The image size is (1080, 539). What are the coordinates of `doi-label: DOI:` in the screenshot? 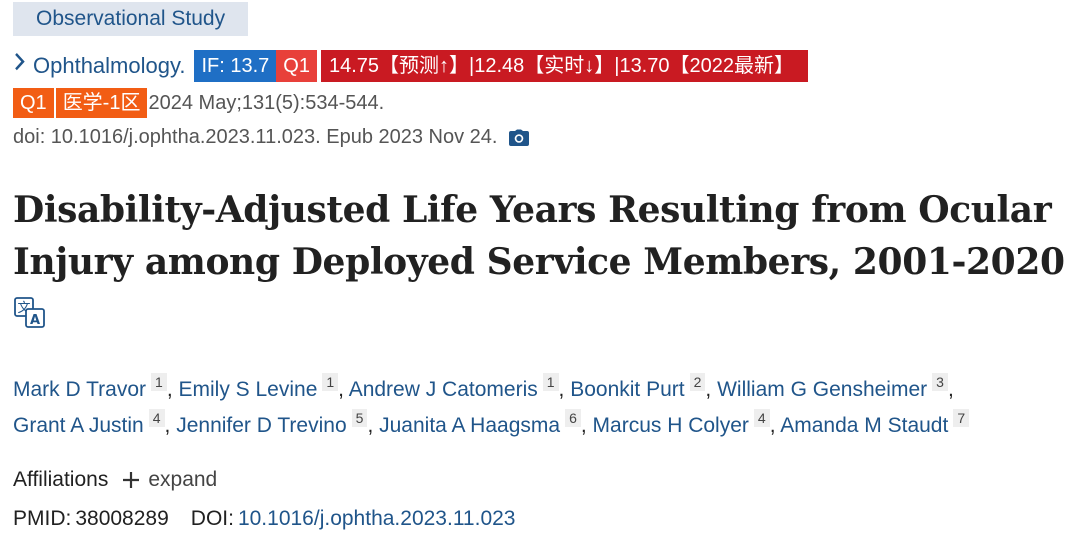 It's located at (212, 518).